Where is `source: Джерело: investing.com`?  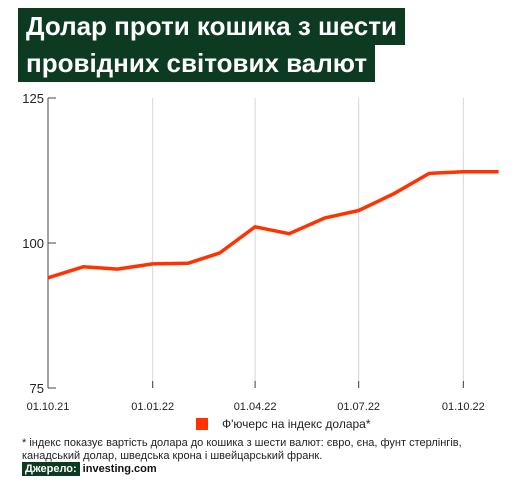 source: Джерело: investing.com is located at coordinates (89, 469).